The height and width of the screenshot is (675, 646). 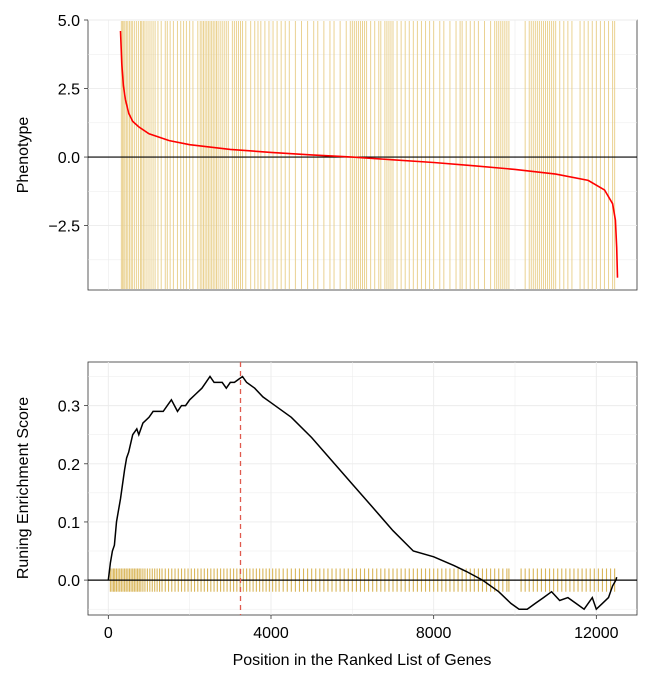 What do you see at coordinates (108, 633) in the screenshot?
I see `x-tick-label: 0` at bounding box center [108, 633].